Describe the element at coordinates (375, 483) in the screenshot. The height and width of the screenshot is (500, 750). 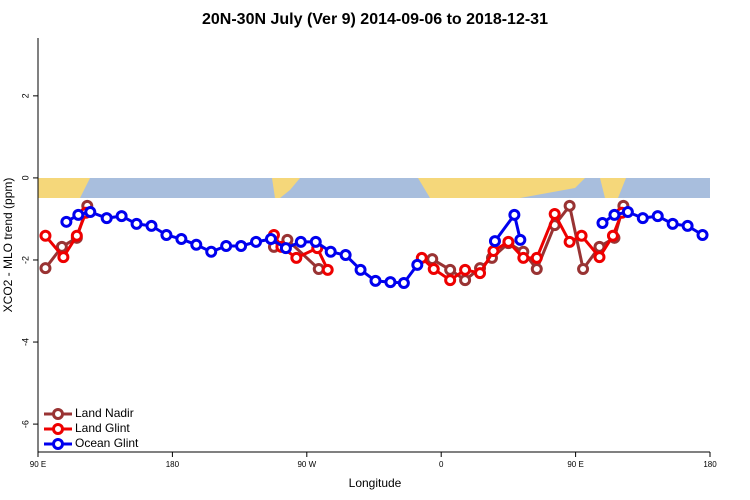
I see `x-axis-label: Longitude` at that location.